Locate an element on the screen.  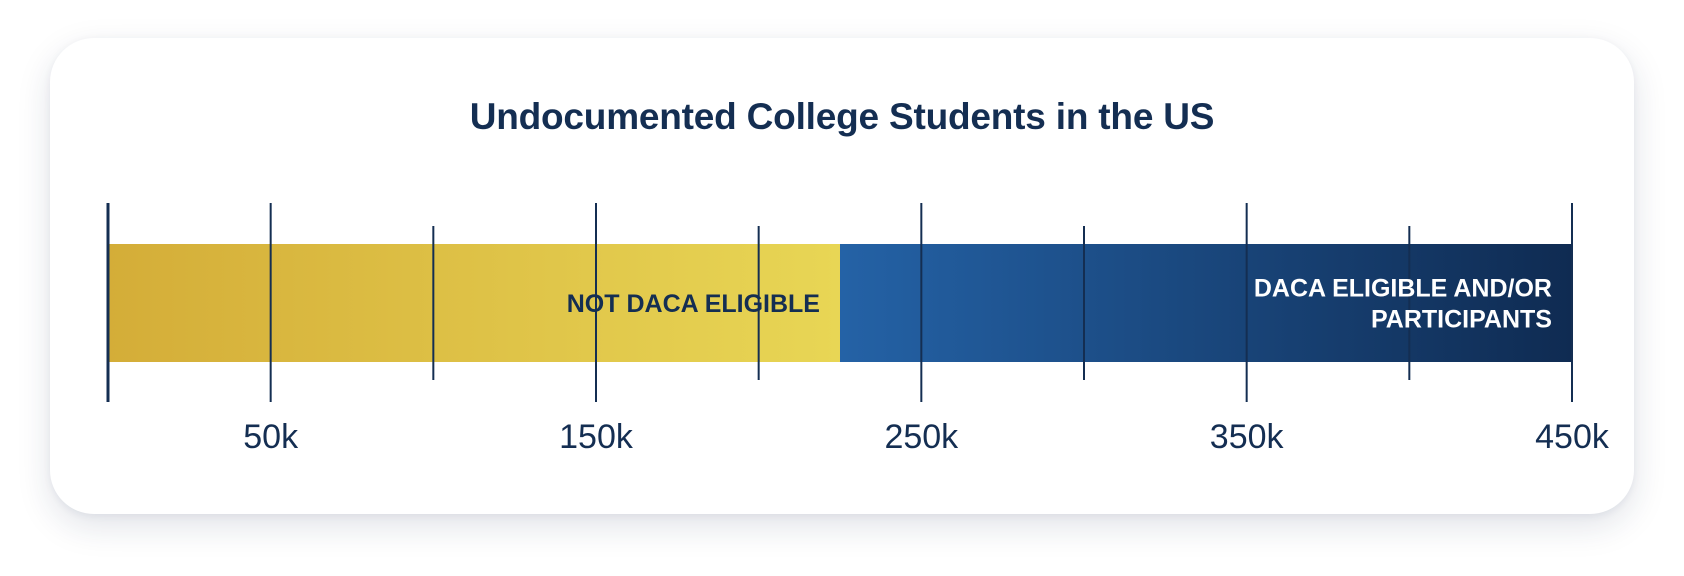
segment-label-0: NOT DACA ELIGIBLE is located at coordinates (693, 304).